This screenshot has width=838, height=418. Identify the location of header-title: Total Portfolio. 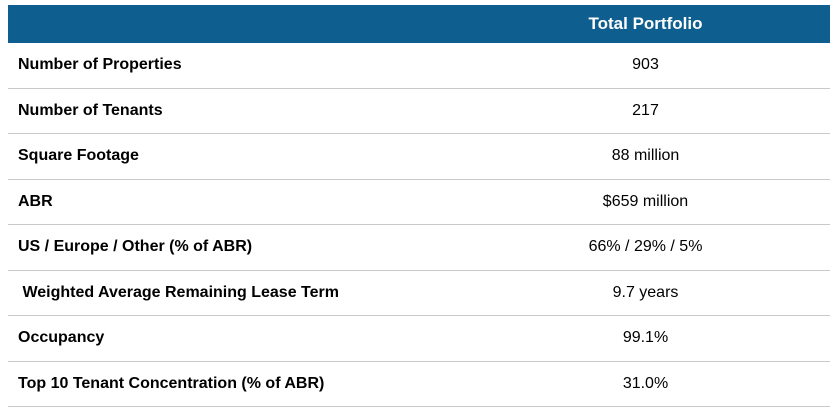
(645, 23).